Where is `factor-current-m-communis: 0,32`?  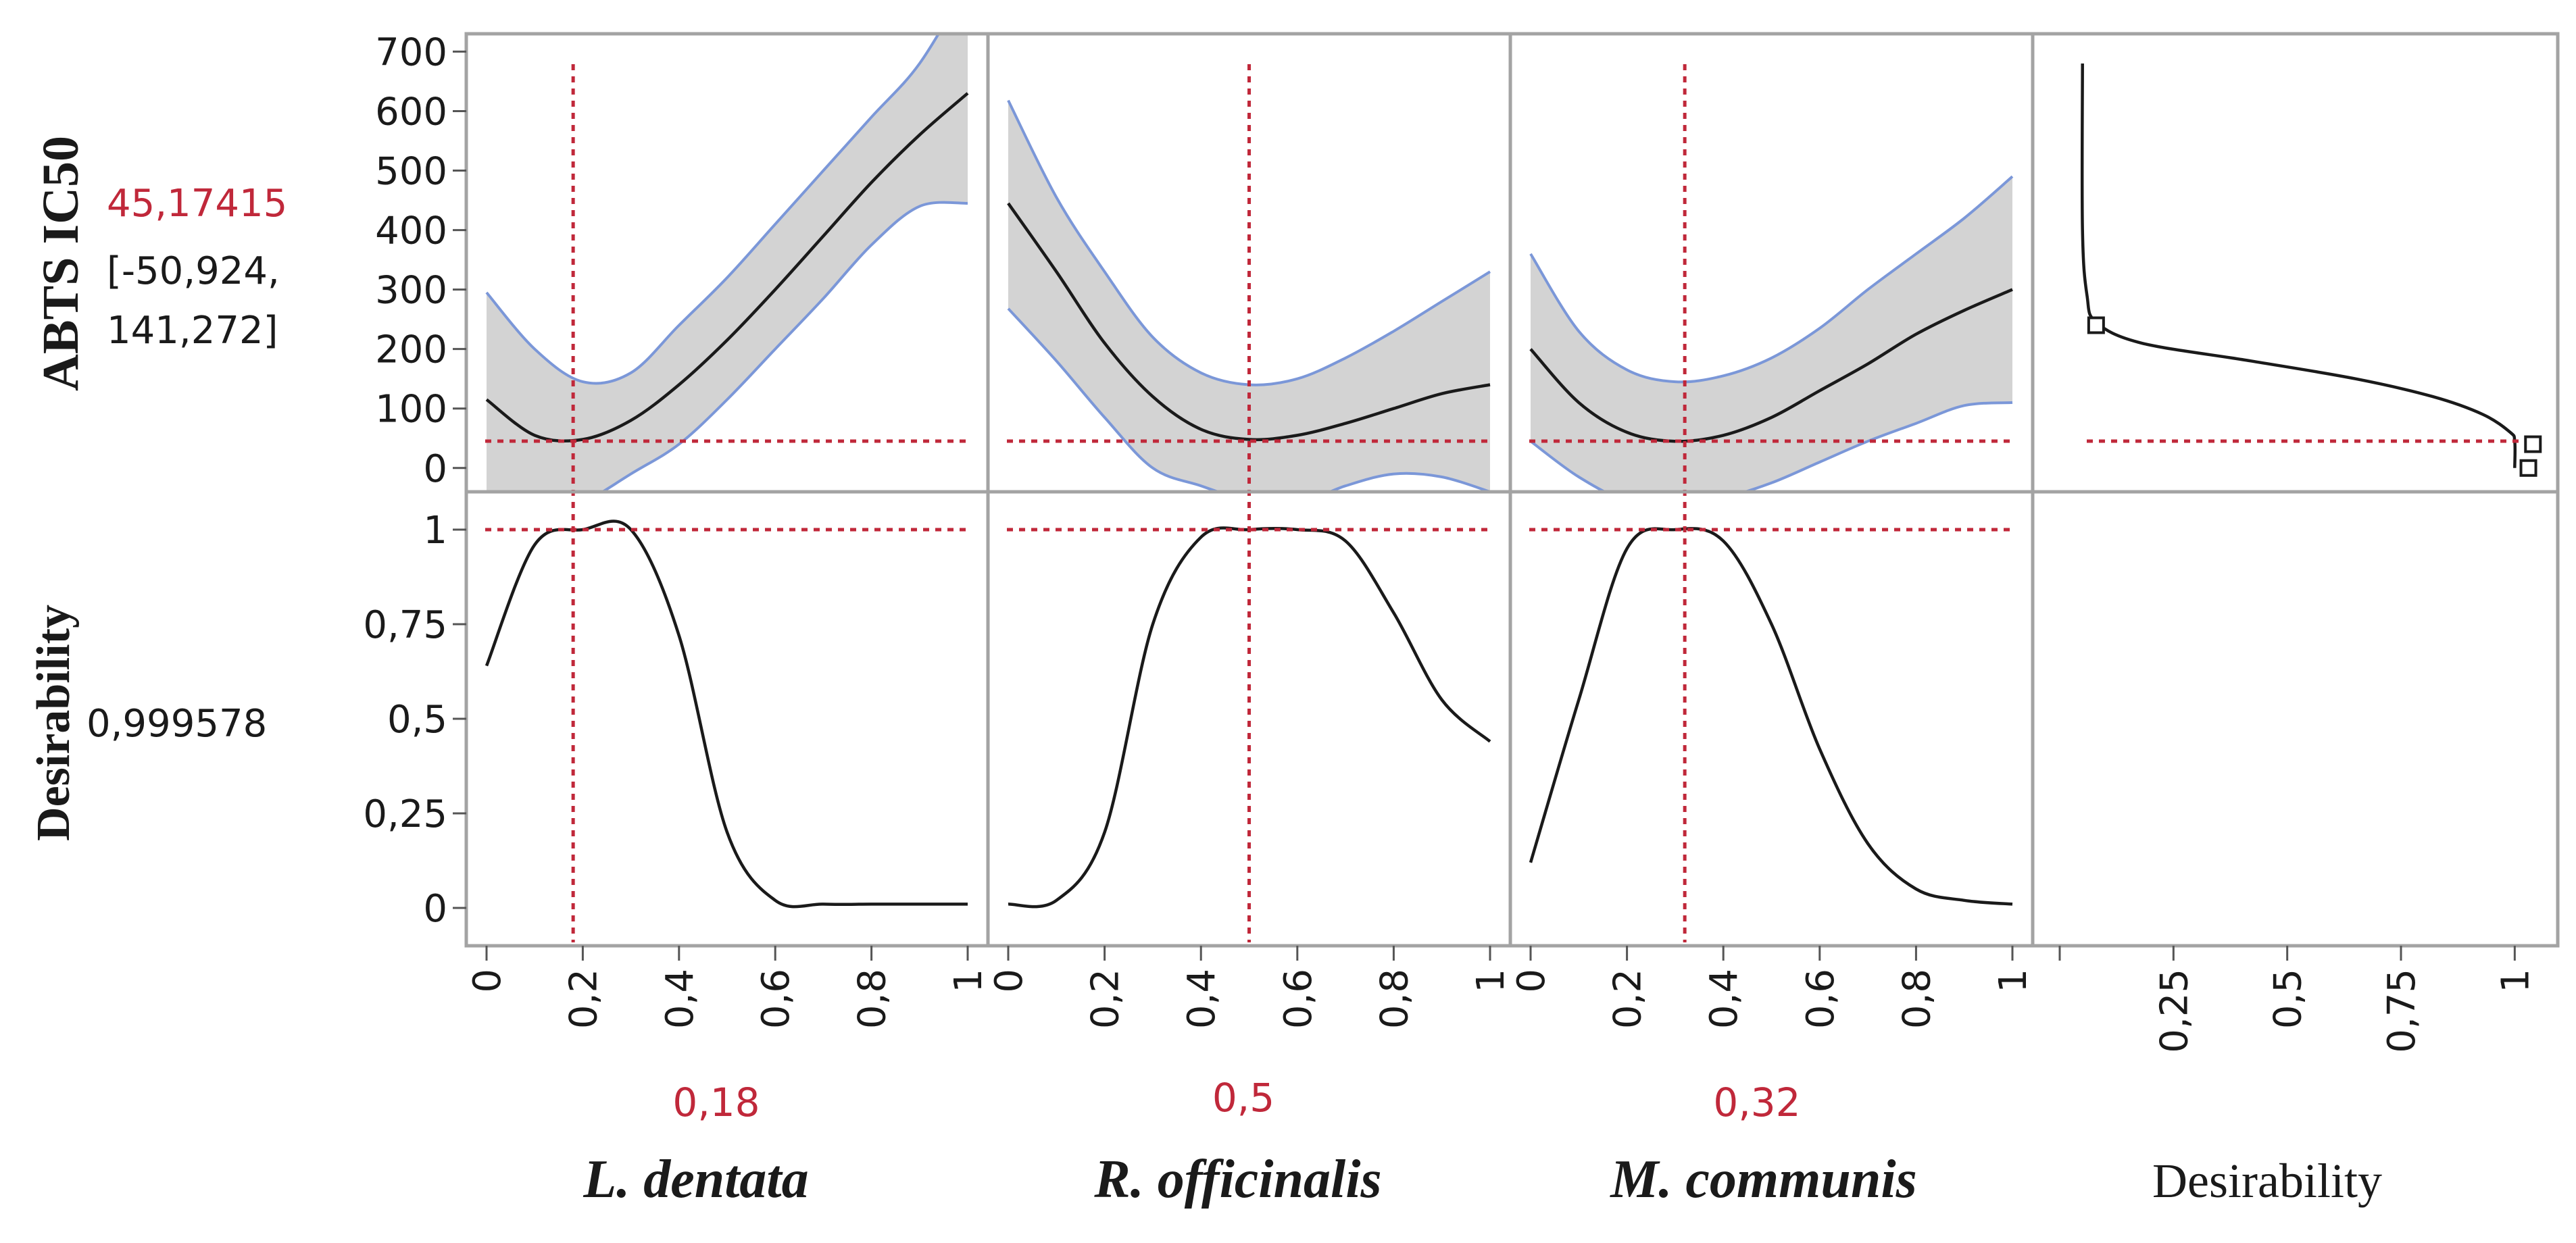
factor-current-m-communis: 0,32 is located at coordinates (1756, 1102).